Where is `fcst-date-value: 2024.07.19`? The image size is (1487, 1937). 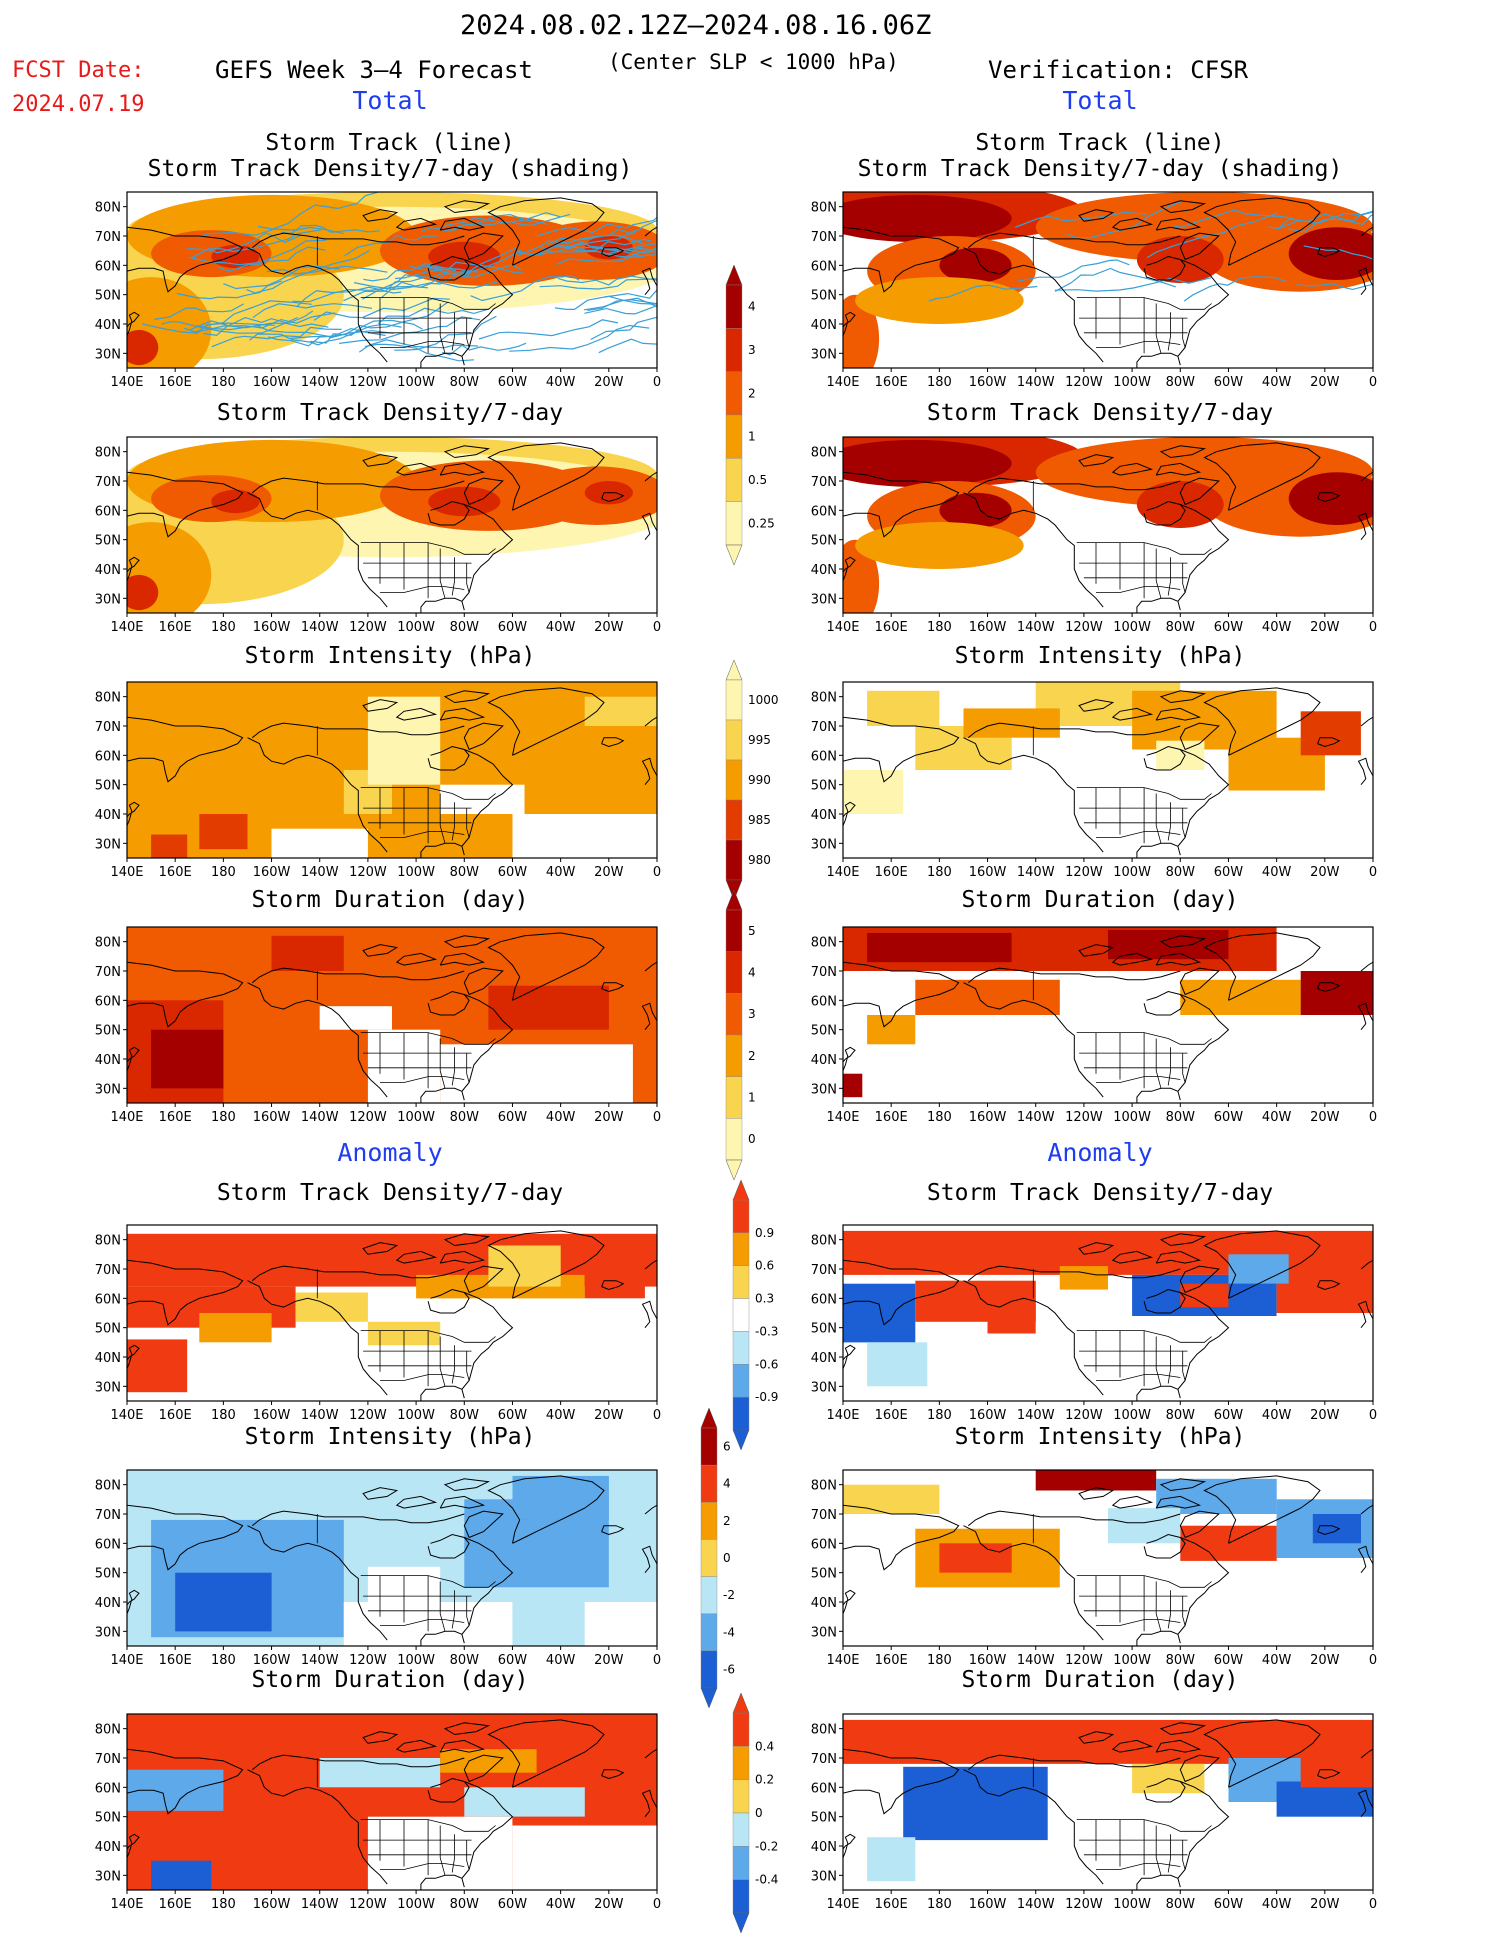
fcst-date-value: 2024.07.19 is located at coordinates (78, 104).